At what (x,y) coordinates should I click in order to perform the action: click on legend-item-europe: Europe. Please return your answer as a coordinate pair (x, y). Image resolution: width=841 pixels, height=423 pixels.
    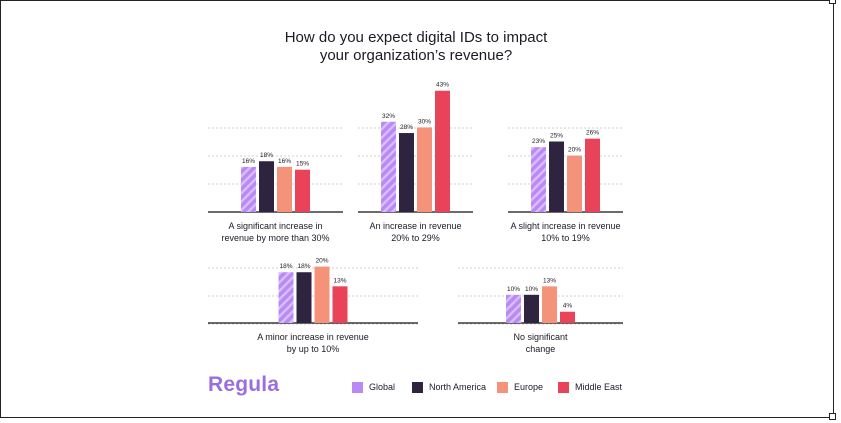
    Looking at the image, I should click on (520, 387).